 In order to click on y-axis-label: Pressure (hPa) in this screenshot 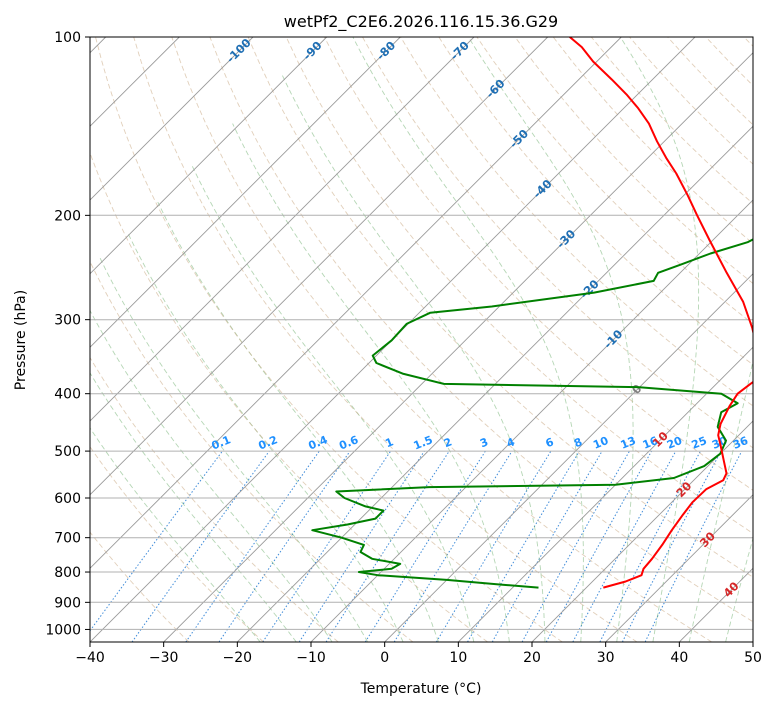, I will do `click(21, 340)`.